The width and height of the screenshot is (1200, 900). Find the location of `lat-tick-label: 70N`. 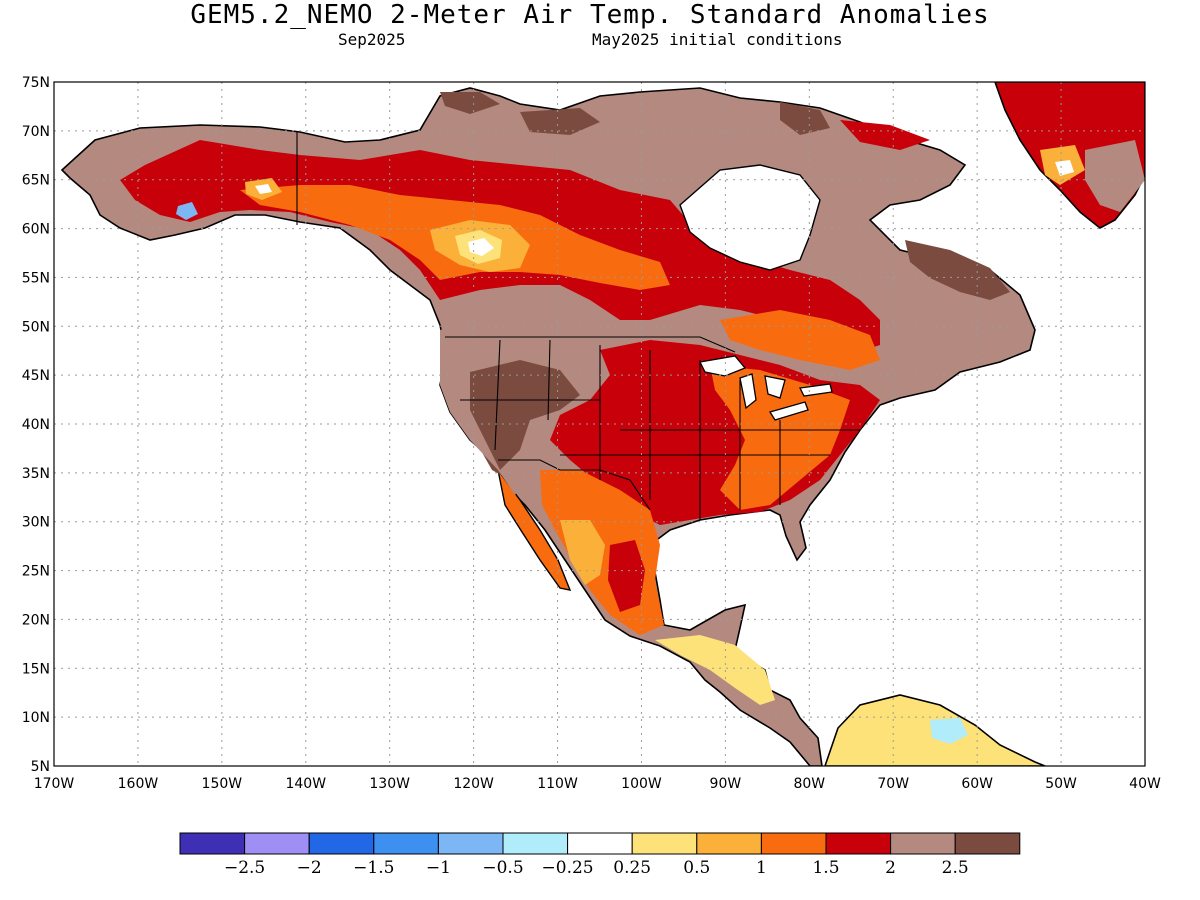

lat-tick-label: 70N is located at coordinates (36, 132).